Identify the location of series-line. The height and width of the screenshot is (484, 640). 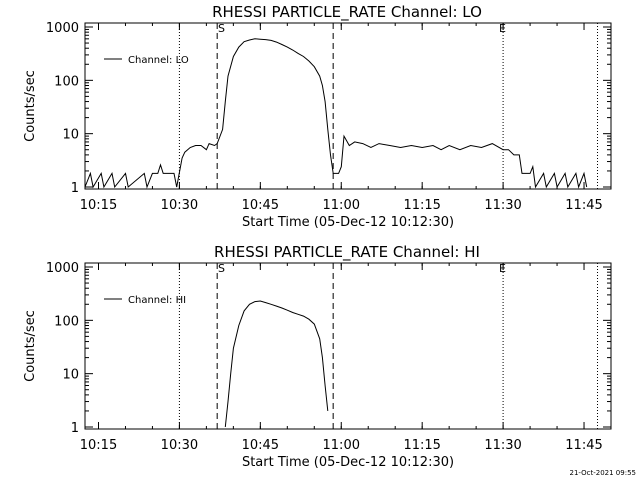
(276, 364).